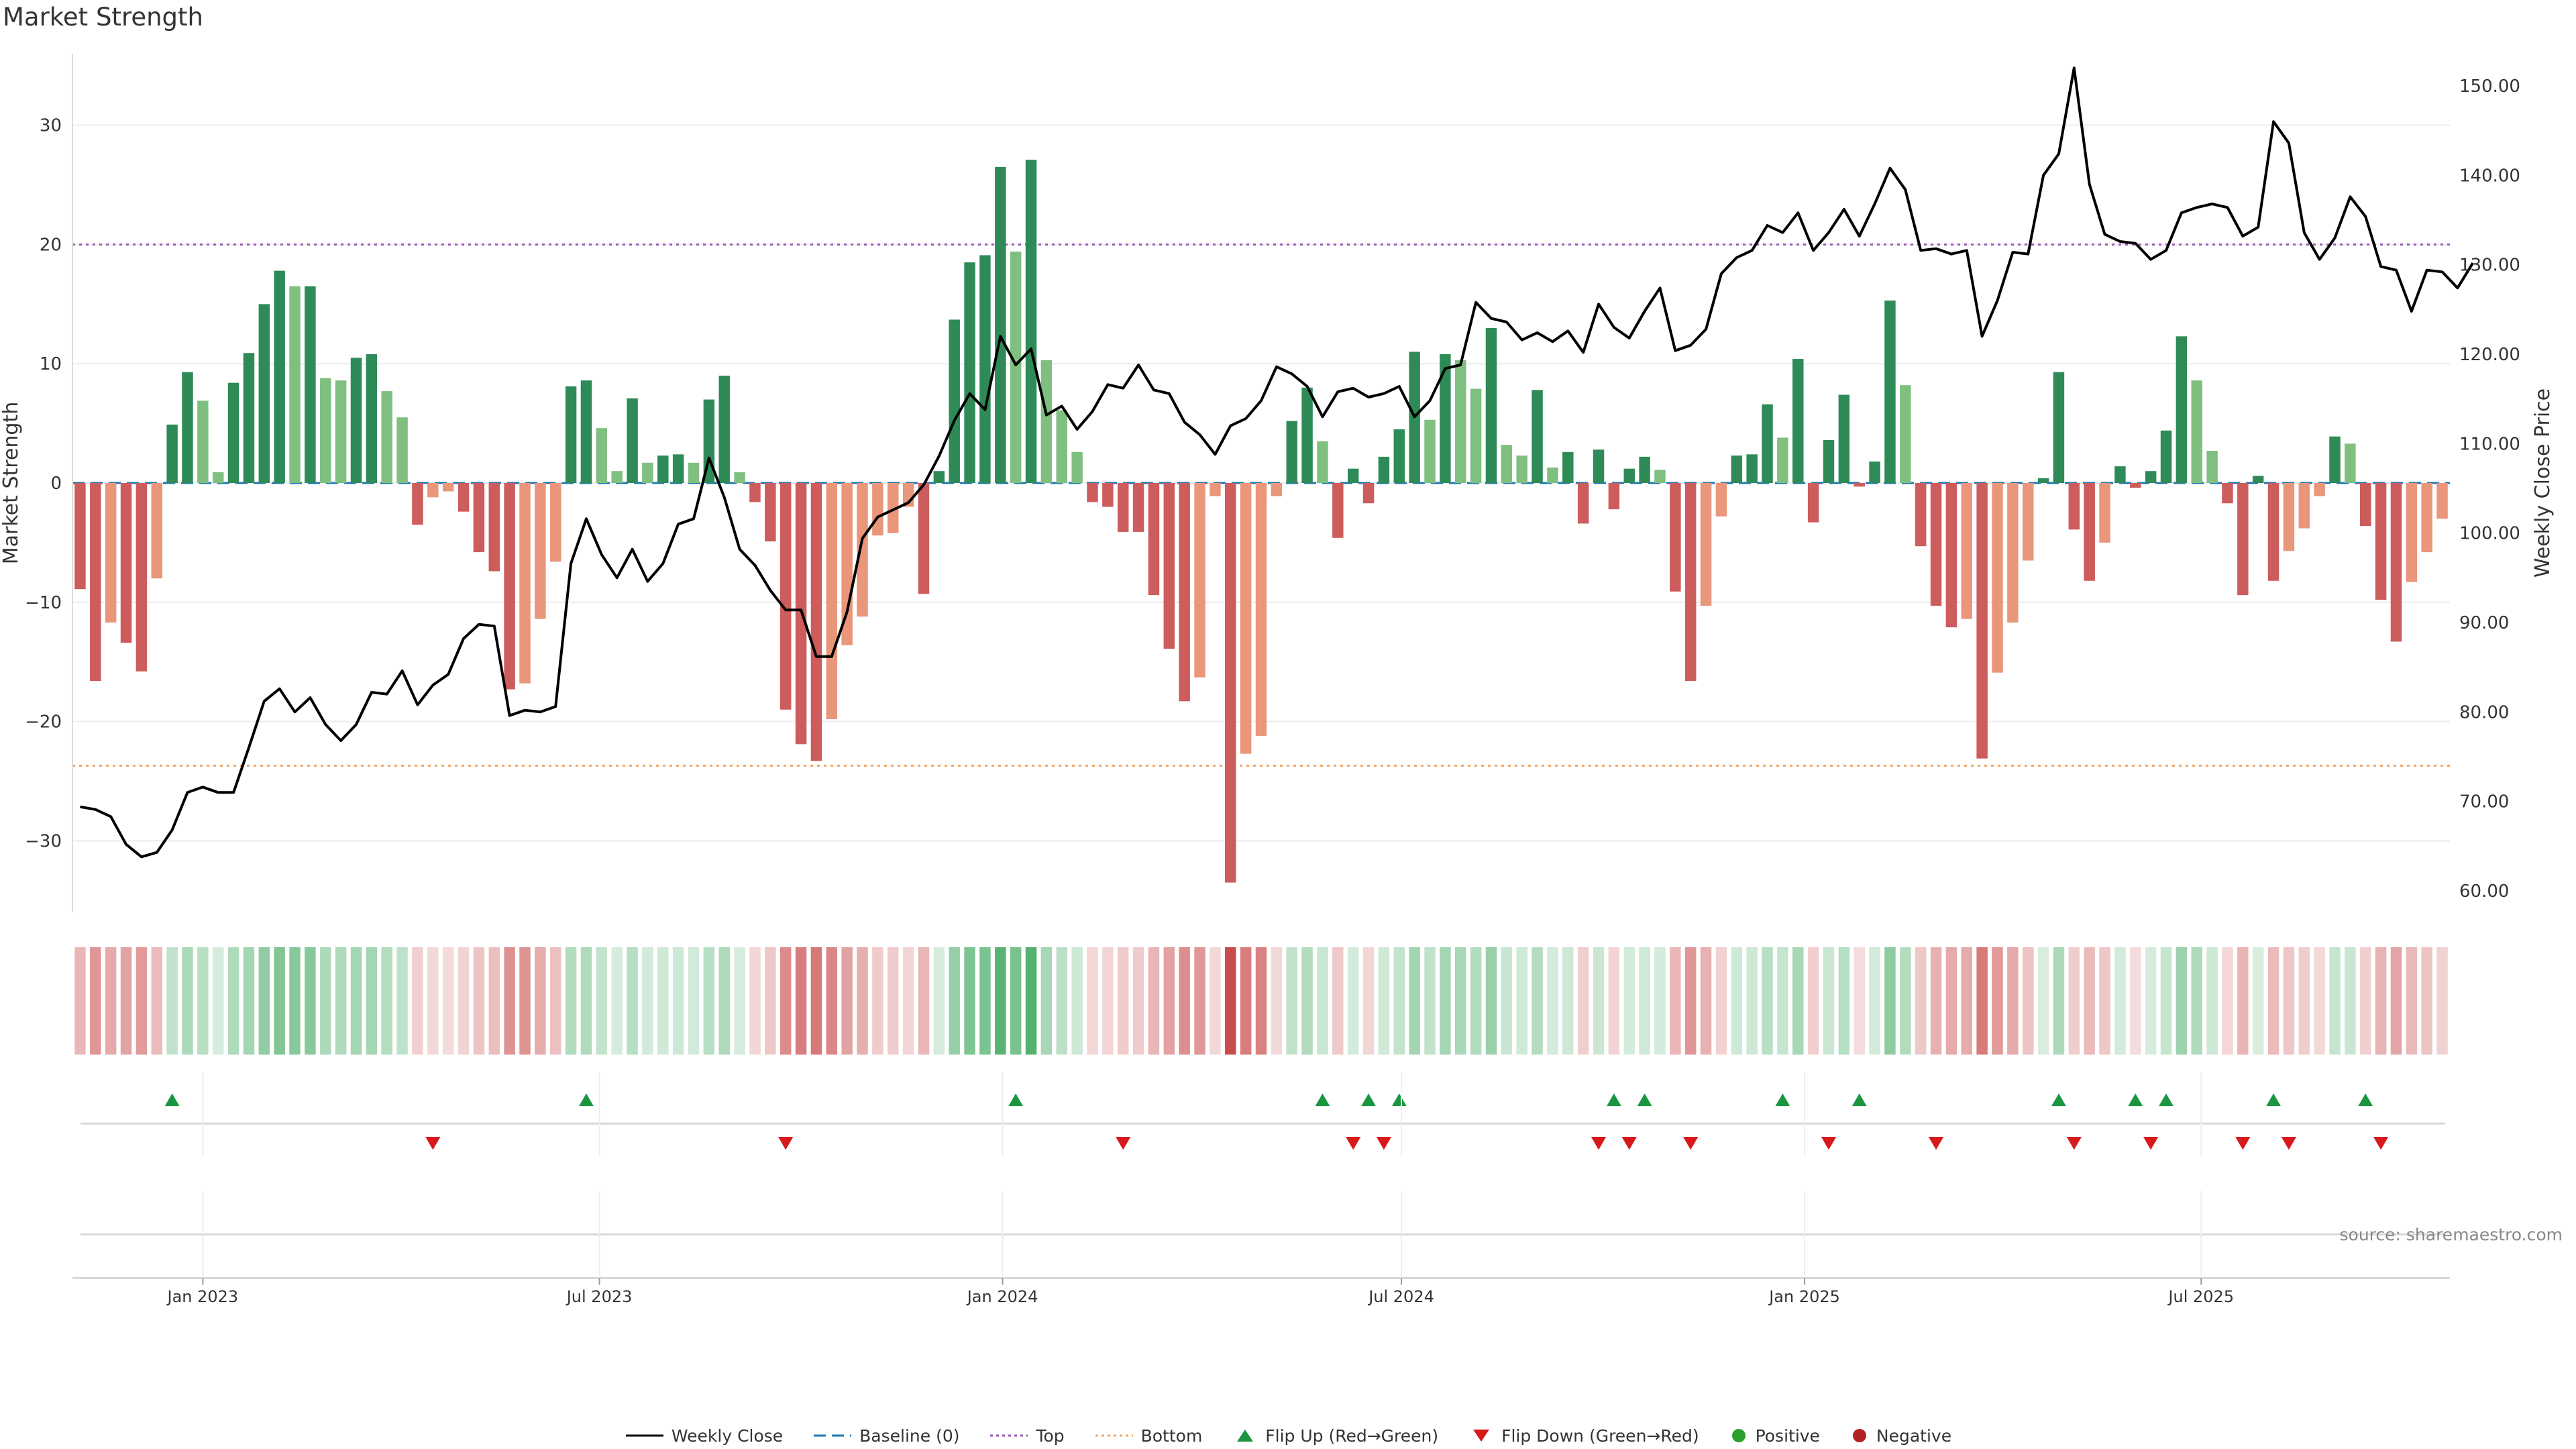  I want to click on circle-icon, so click(1859, 1435).